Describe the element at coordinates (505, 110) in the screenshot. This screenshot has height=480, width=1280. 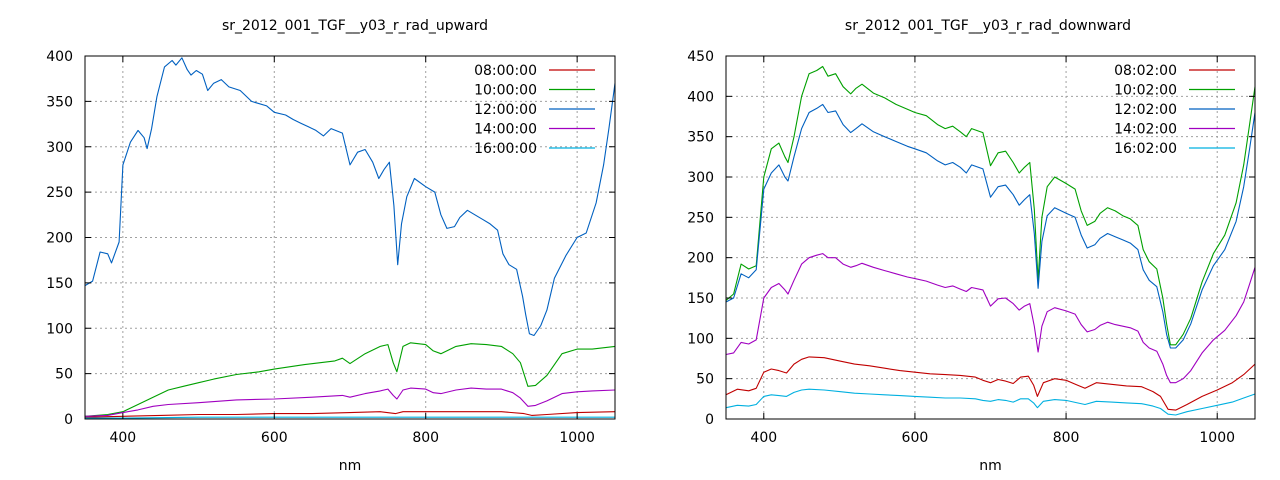
I see `legend-label: 12:00:00` at that location.